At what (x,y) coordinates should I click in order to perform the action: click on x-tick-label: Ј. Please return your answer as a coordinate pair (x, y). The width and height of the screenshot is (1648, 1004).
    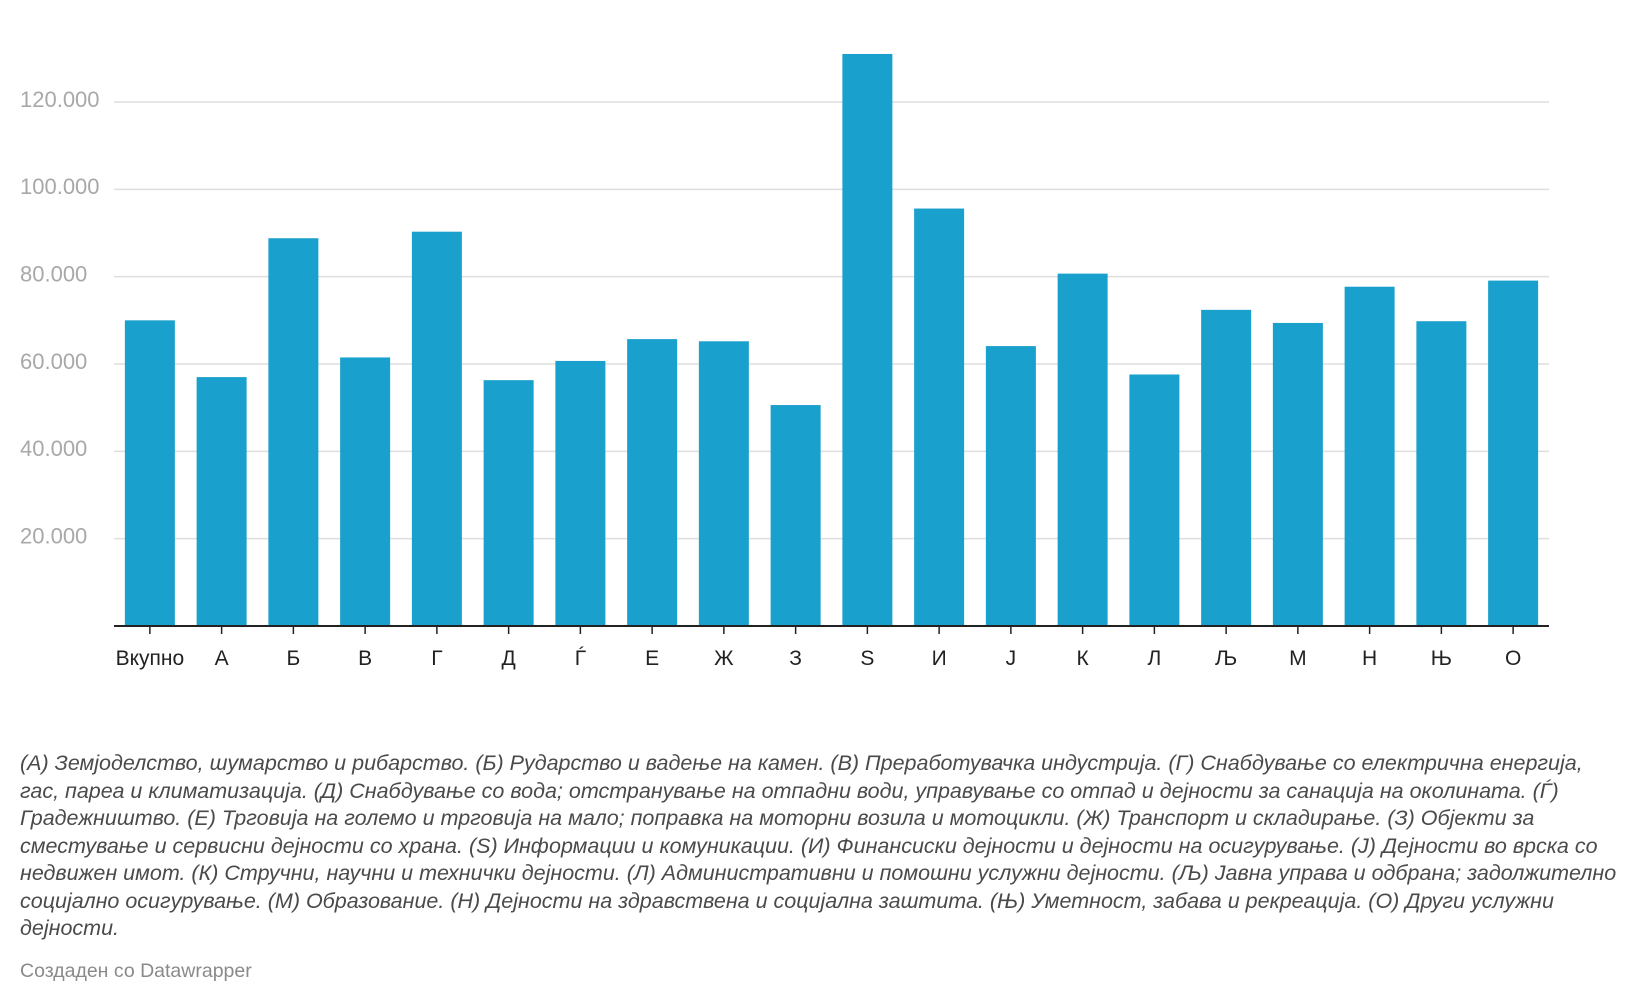
    Looking at the image, I should click on (1011, 658).